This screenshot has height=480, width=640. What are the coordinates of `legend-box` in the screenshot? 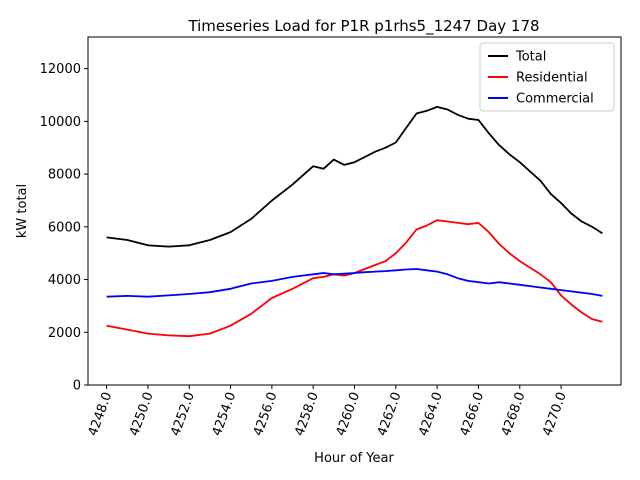 It's located at (547, 77).